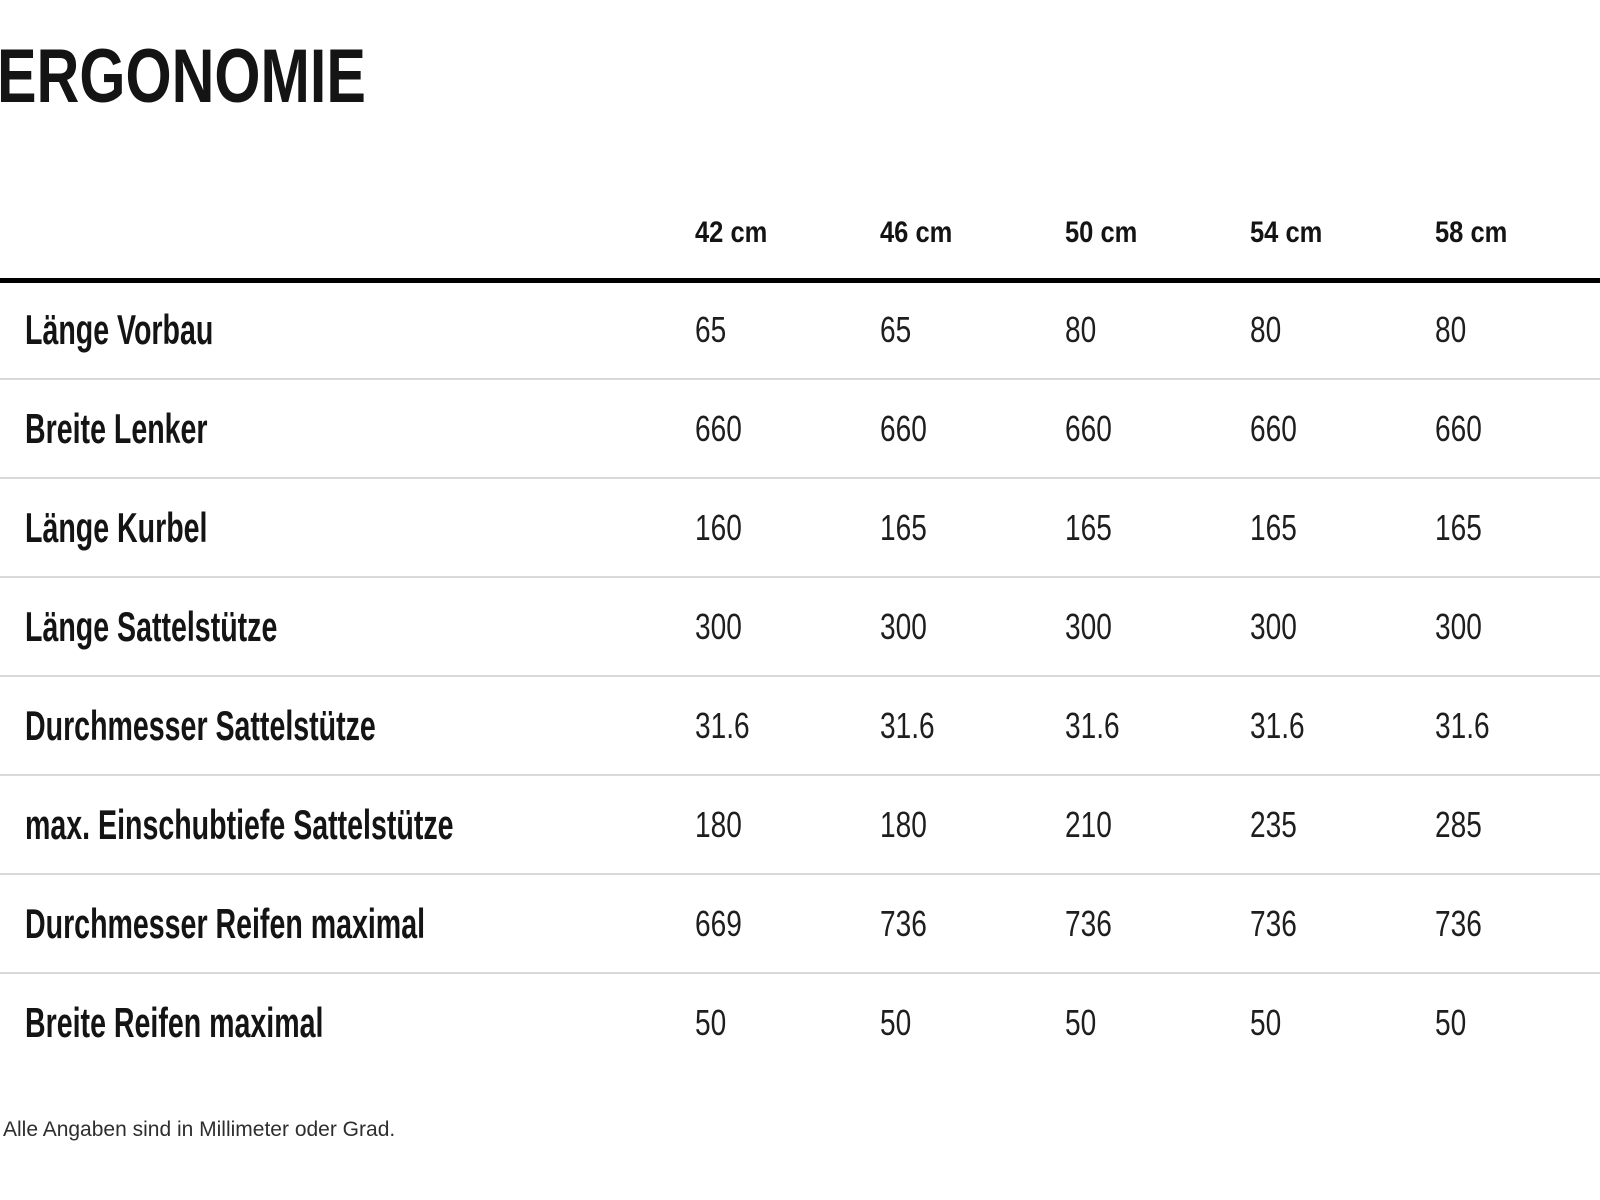 The height and width of the screenshot is (1200, 1600). I want to click on size-column-header-42: 42 cm, so click(787, 224).